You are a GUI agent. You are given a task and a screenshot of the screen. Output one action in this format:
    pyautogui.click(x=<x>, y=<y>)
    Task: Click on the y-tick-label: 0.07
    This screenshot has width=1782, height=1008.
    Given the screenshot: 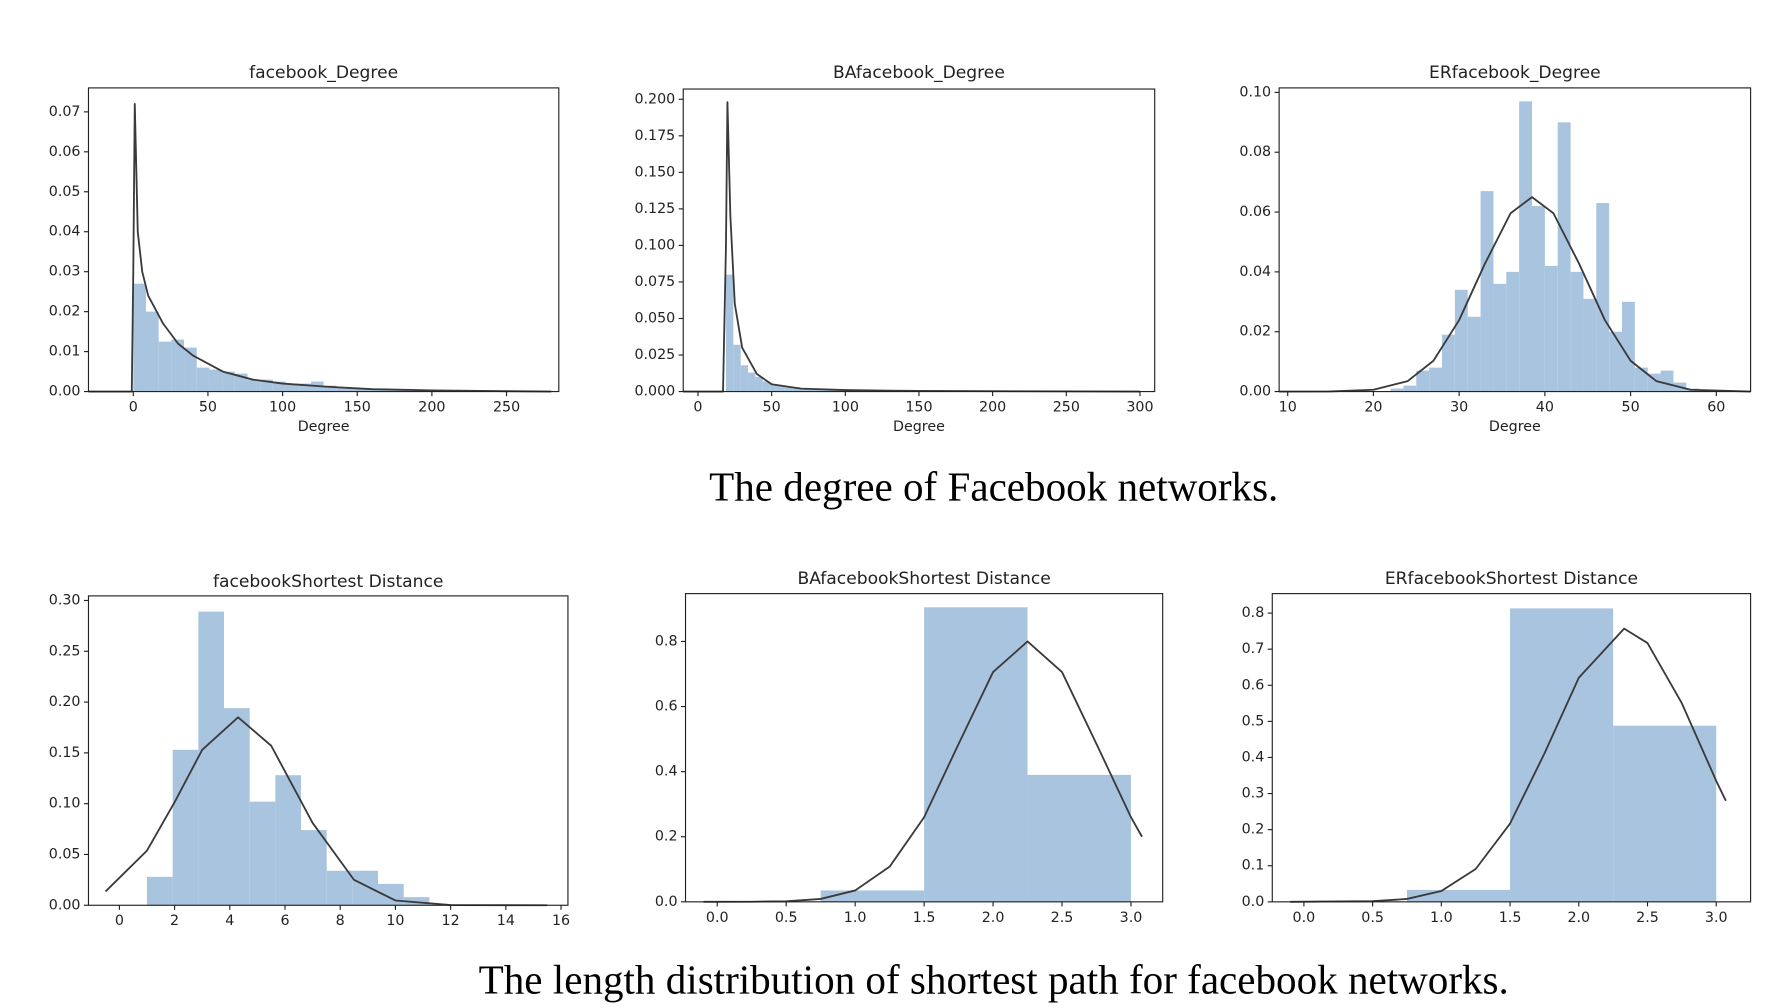 What is the action you would take?
    pyautogui.click(x=65, y=112)
    